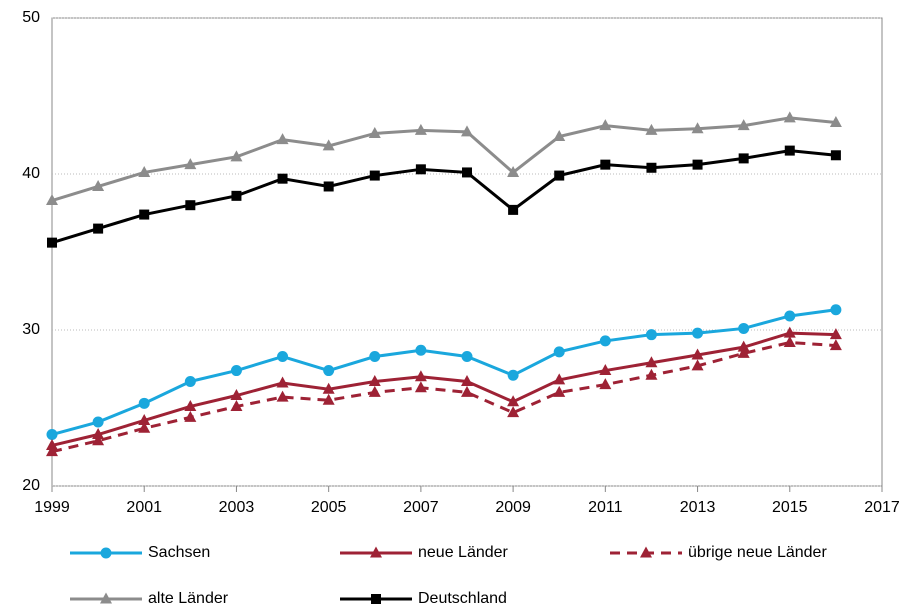 The height and width of the screenshot is (612, 907). What do you see at coordinates (237, 507) in the screenshot?
I see `x-tick-label: 2003` at bounding box center [237, 507].